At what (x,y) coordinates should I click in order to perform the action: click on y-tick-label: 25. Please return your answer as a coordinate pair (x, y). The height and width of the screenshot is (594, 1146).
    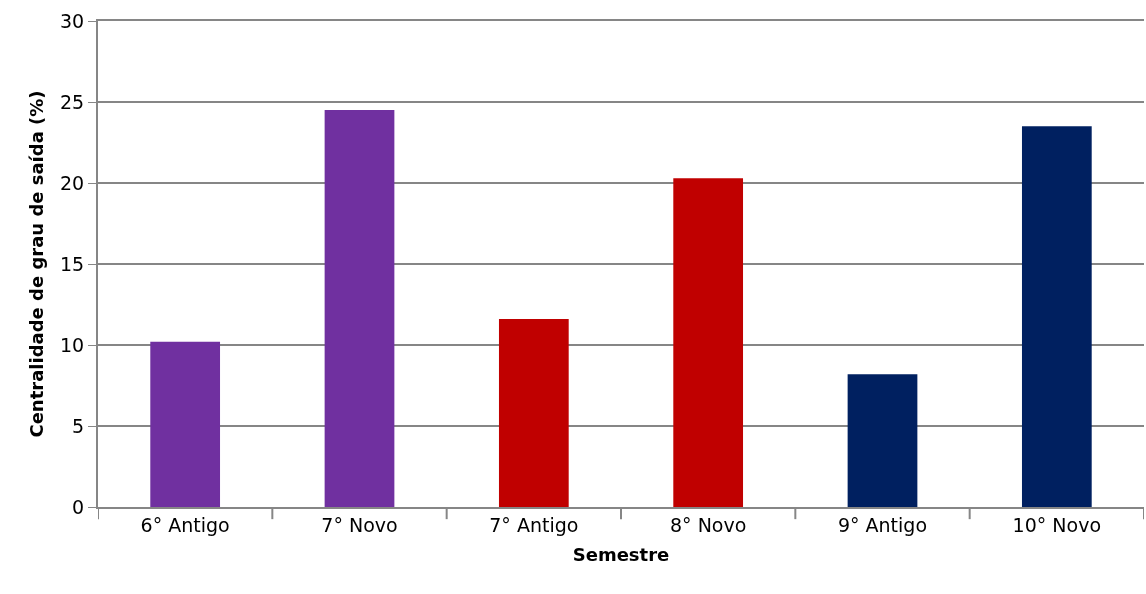
    Looking at the image, I should click on (72, 101).